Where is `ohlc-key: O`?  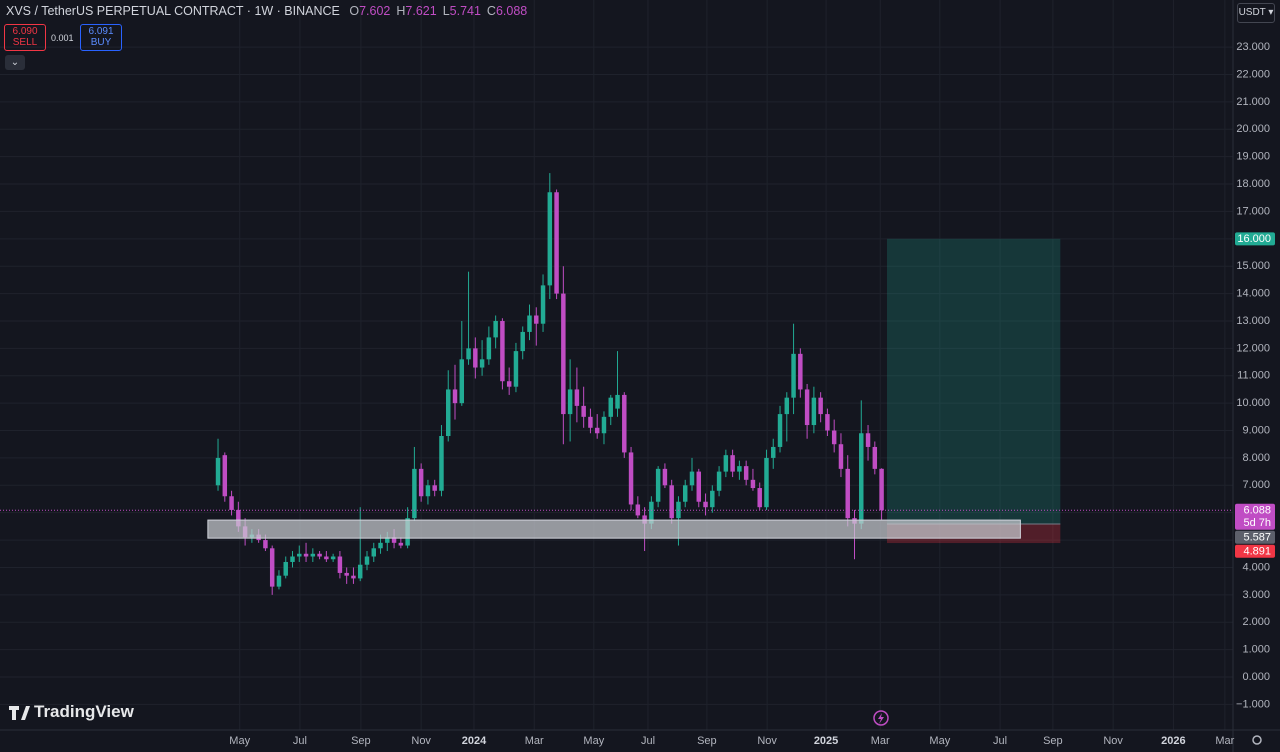 ohlc-key: O is located at coordinates (354, 11).